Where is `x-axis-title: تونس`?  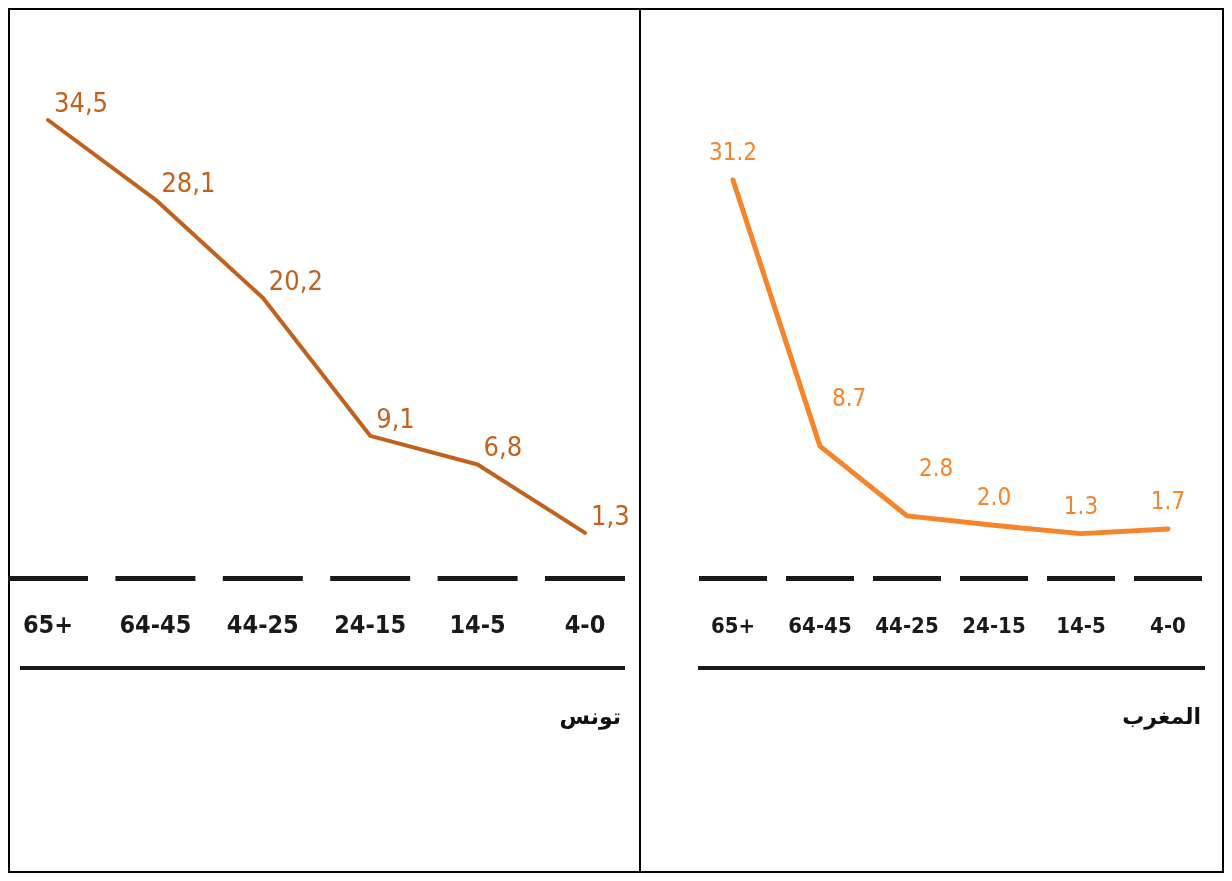
x-axis-title: تونس is located at coordinates (590, 717).